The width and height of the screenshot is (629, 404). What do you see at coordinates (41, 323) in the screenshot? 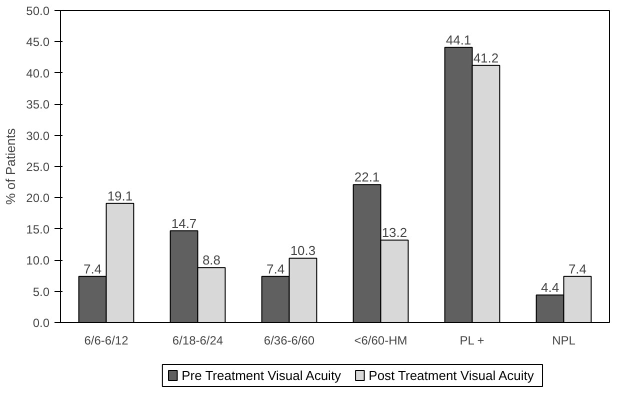
I see `y-tick-label: 0.0` at bounding box center [41, 323].